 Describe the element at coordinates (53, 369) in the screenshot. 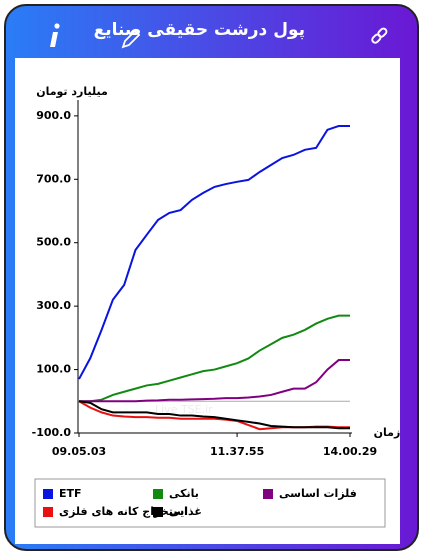

I see `y-tick-label: 100.0` at that location.